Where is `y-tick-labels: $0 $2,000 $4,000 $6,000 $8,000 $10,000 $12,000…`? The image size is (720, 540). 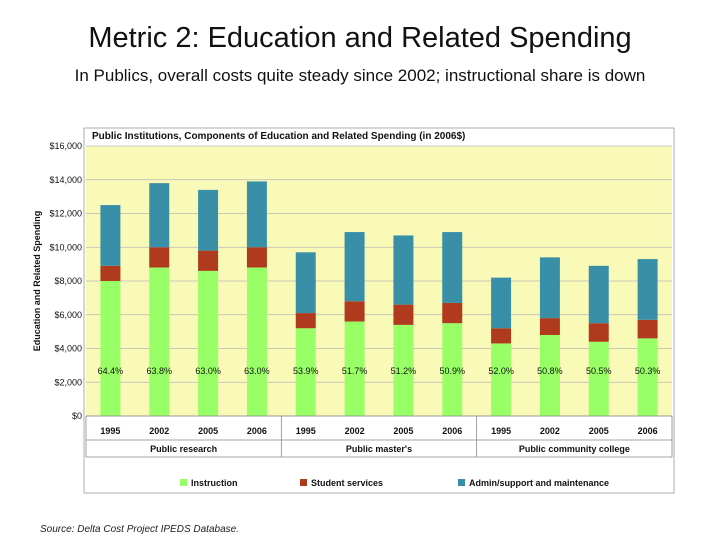
y-tick-labels: $0 $2,000 $4,000 $6,000 $8,000 $10,000 $12,000… is located at coordinates (65, 281).